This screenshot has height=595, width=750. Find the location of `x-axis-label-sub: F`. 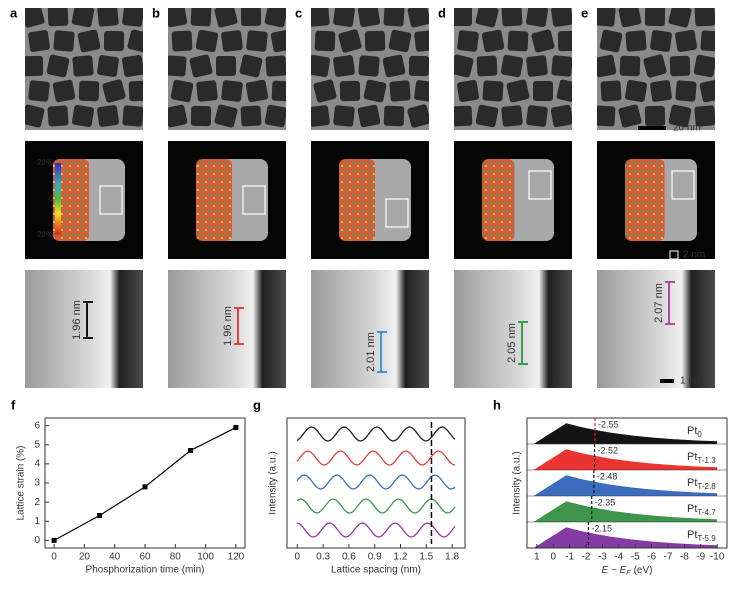

x-axis-label-sub: F is located at coordinates (628, 573).